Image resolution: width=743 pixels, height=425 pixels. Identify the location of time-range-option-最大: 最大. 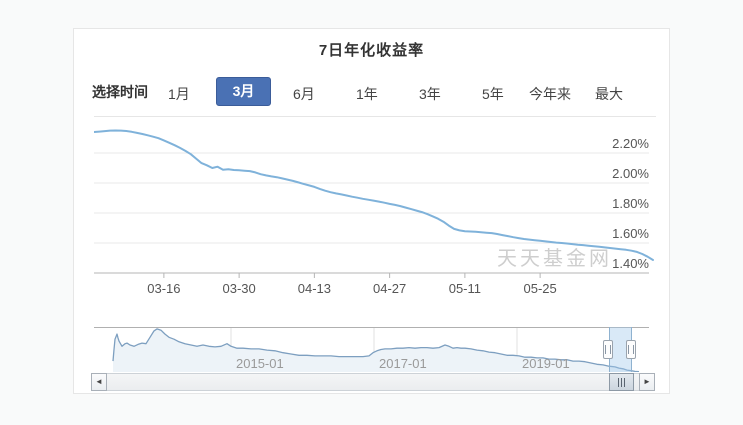
(609, 94).